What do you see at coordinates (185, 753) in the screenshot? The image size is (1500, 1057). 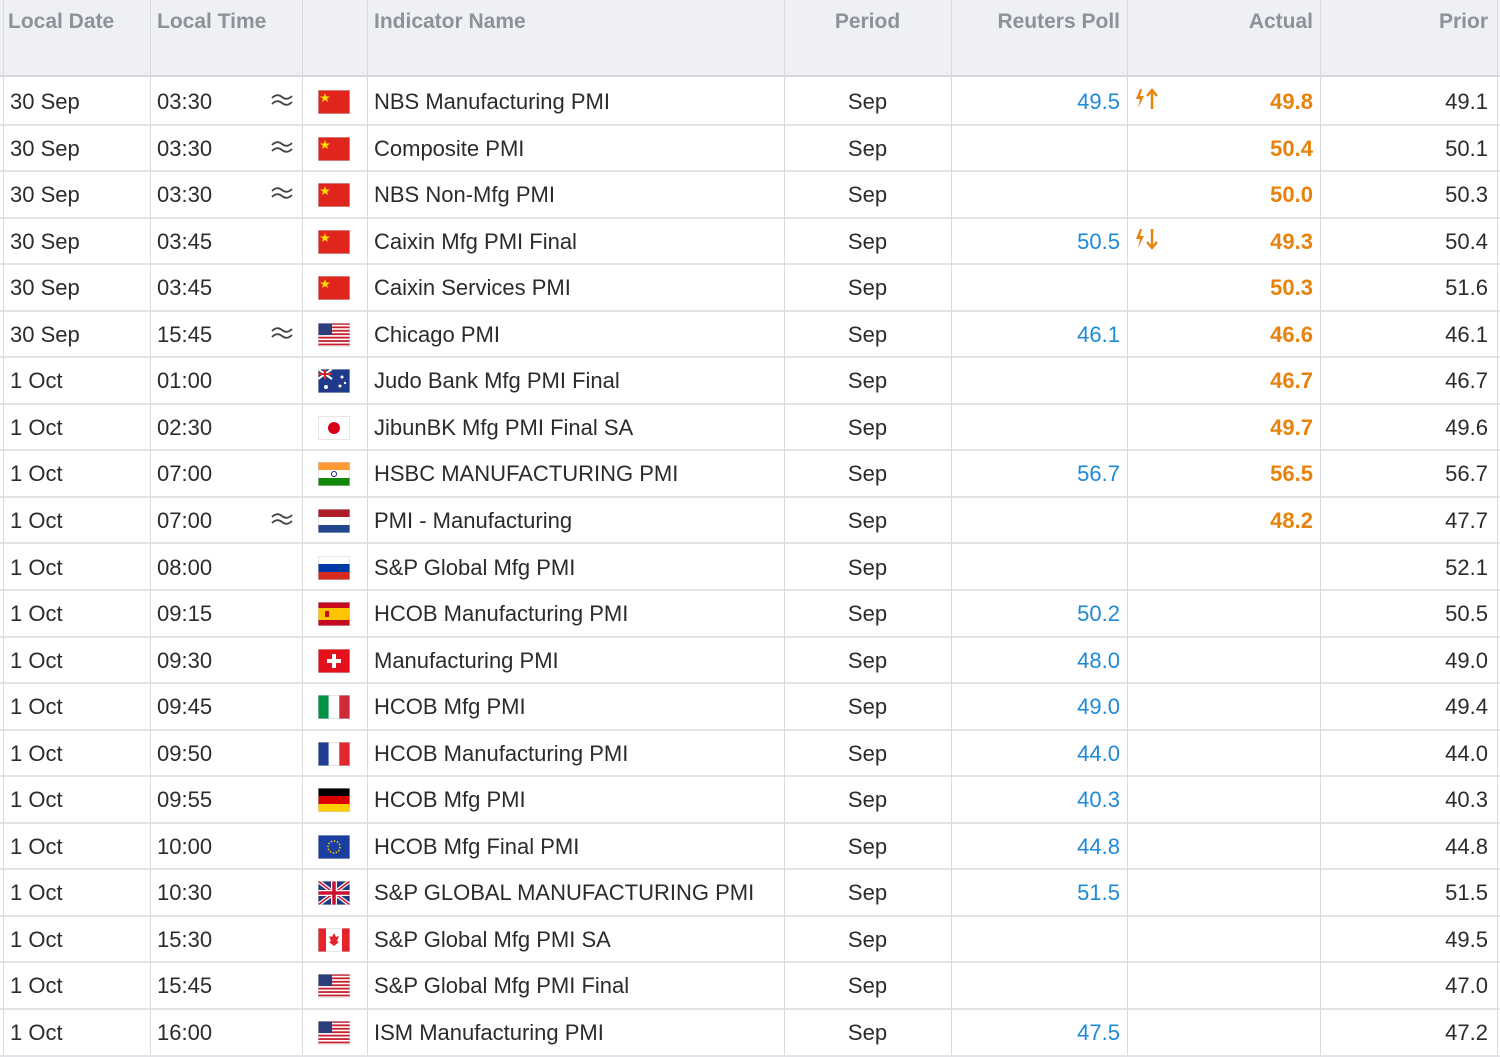 I see `time-cell: 09:50` at bounding box center [185, 753].